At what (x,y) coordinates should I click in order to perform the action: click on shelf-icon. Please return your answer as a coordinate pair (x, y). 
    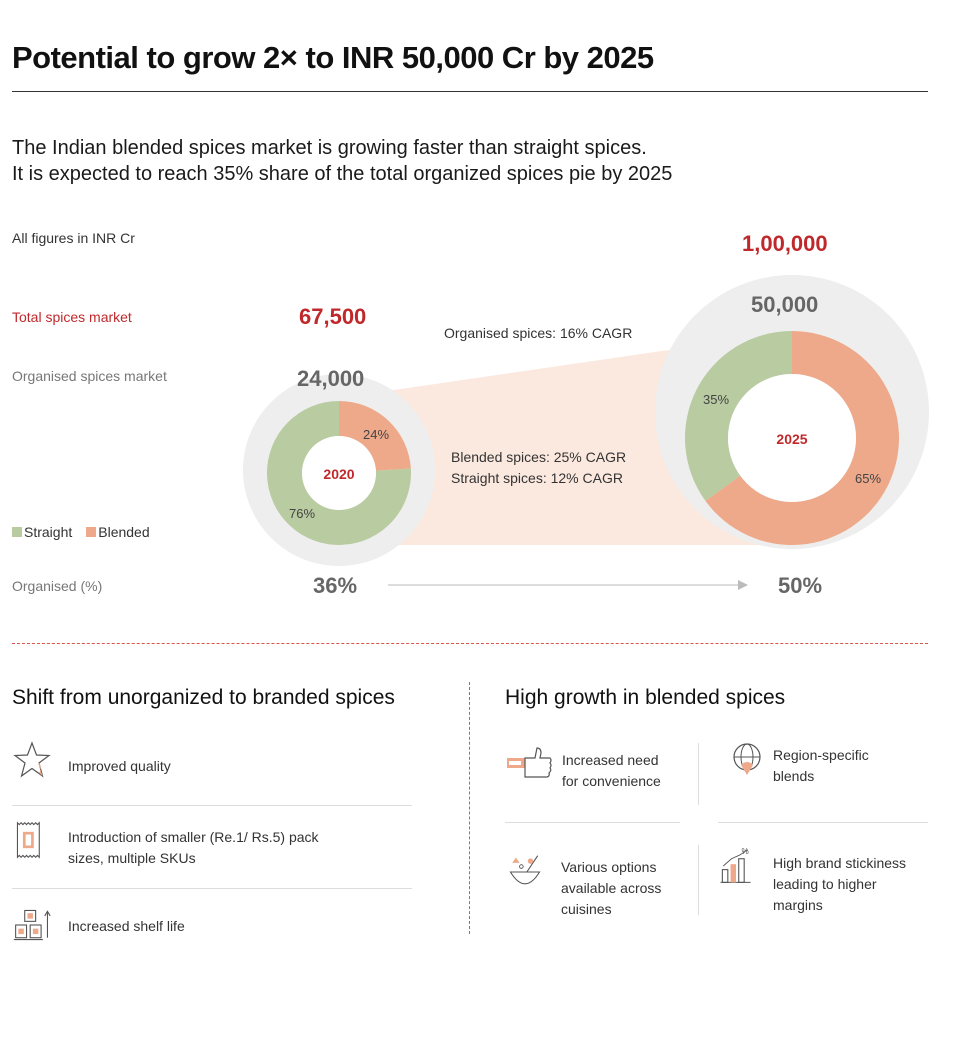
    Looking at the image, I should click on (32, 925).